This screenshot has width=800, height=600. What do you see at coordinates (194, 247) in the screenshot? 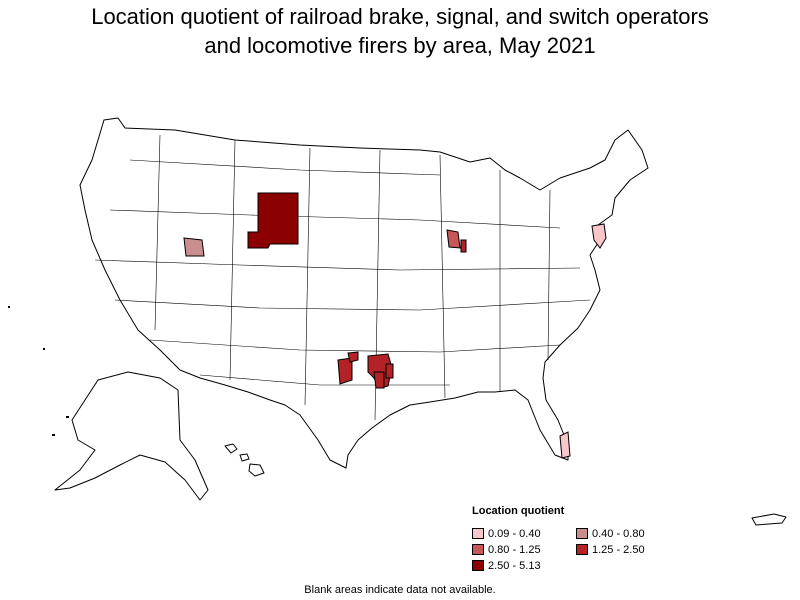
I see `area-northern-utah` at bounding box center [194, 247].